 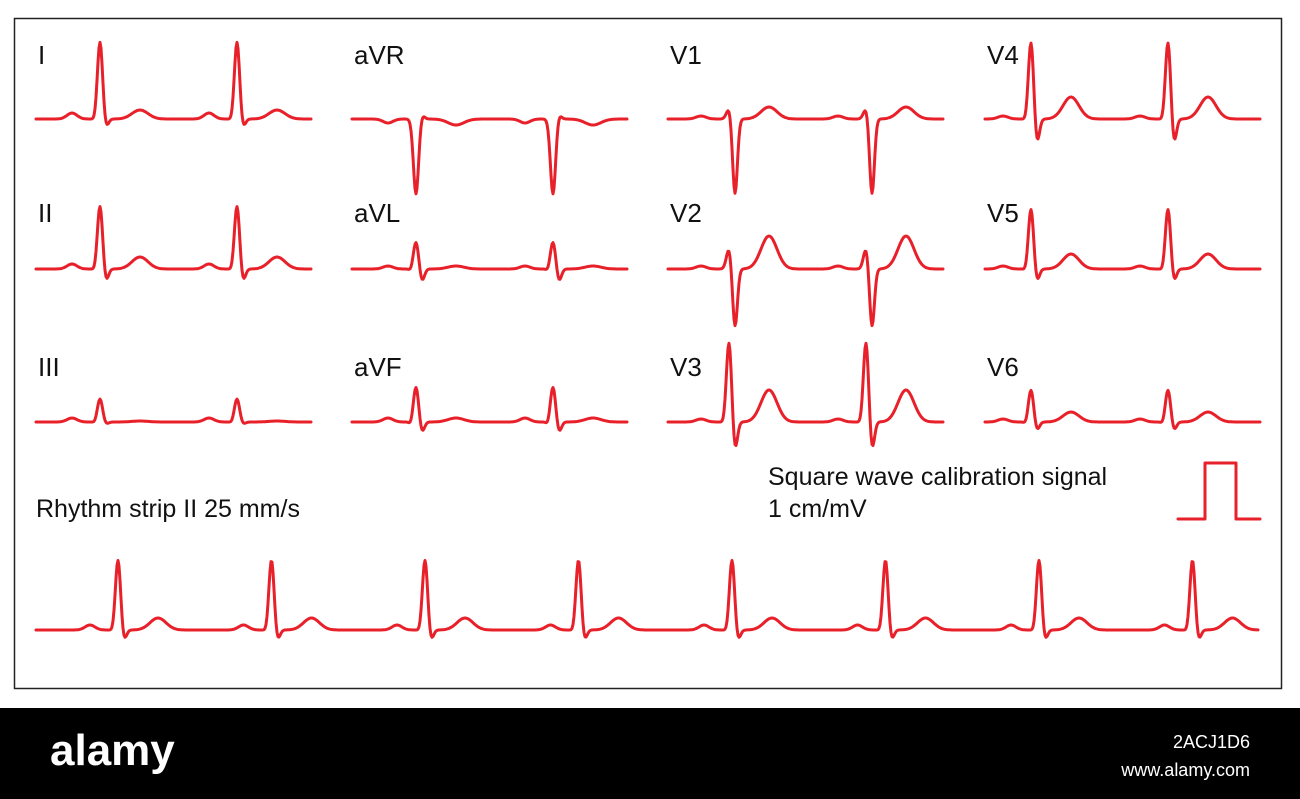 I want to click on footer-image-id: 2ACJ1D6, so click(x=1211, y=742).